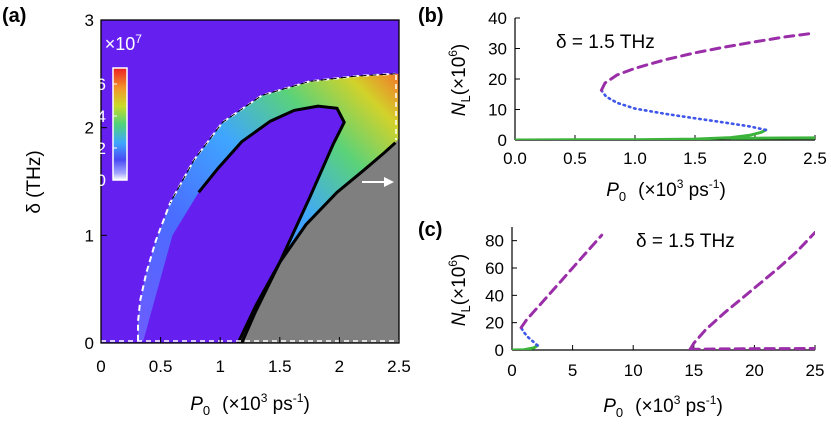 This screenshot has width=831, height=424. Describe the element at coordinates (111, 44) in the screenshot. I see `colorbar-title: NL ×107` at that location.